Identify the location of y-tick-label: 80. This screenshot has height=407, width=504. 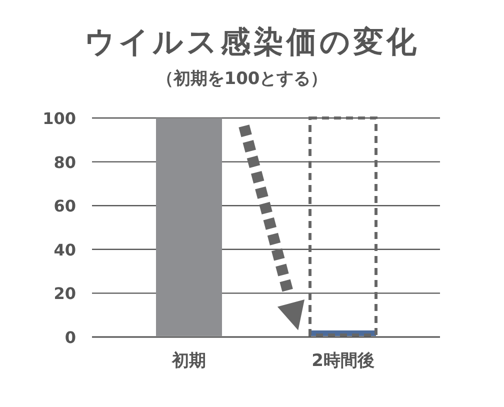
(65, 162).